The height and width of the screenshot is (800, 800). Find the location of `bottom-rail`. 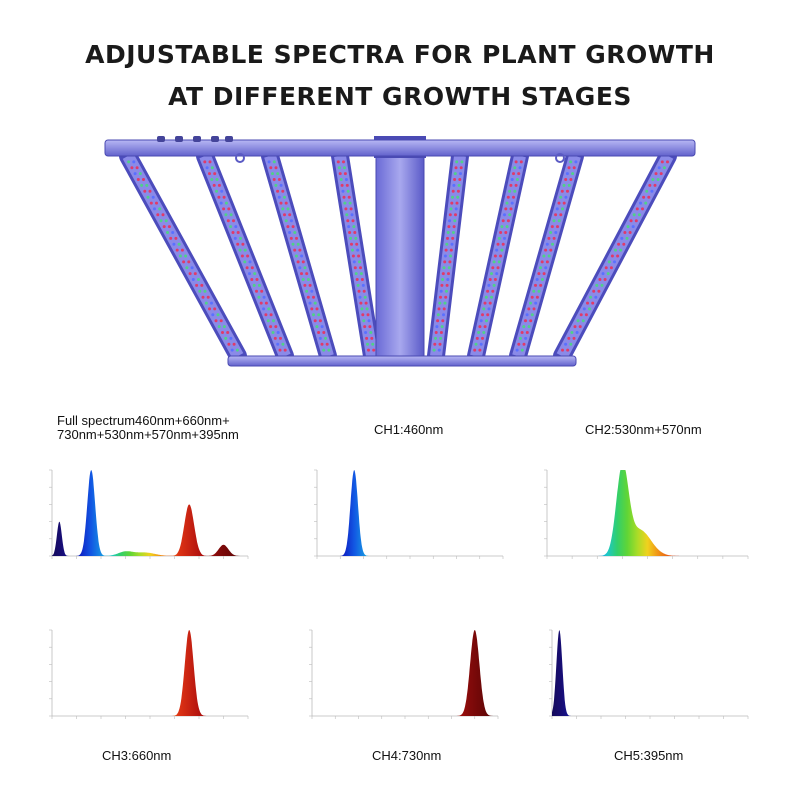

bottom-rail is located at coordinates (402, 361).